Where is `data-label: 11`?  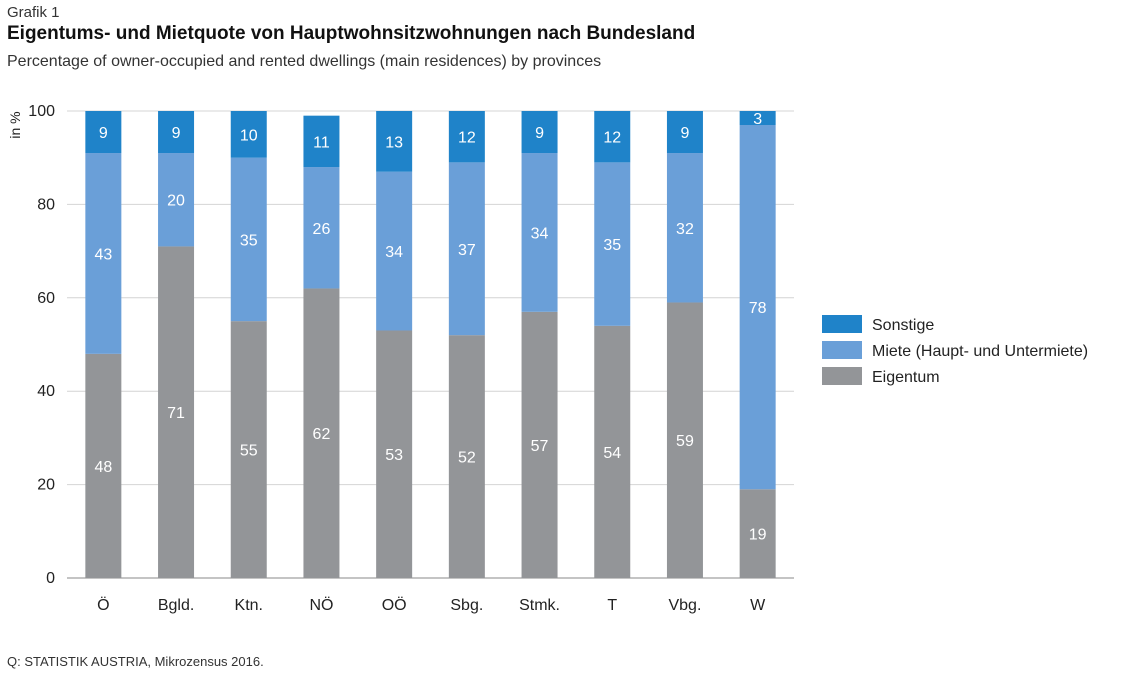
data-label: 11 is located at coordinates (321, 142).